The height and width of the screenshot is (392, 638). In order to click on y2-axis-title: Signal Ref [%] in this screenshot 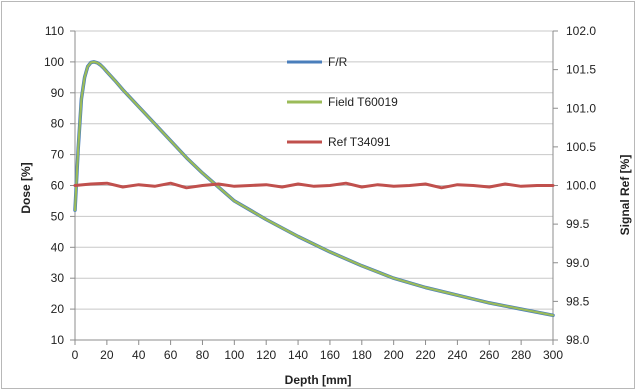, I will do `click(625, 195)`.